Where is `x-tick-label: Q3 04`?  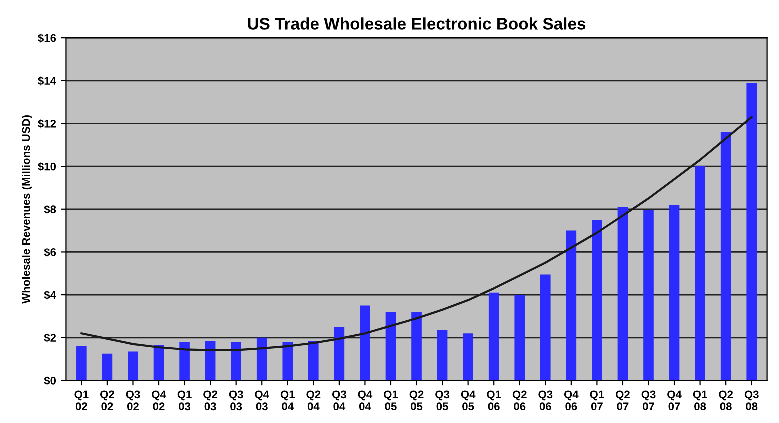
x-tick-label: Q3 04 is located at coordinates (339, 400).